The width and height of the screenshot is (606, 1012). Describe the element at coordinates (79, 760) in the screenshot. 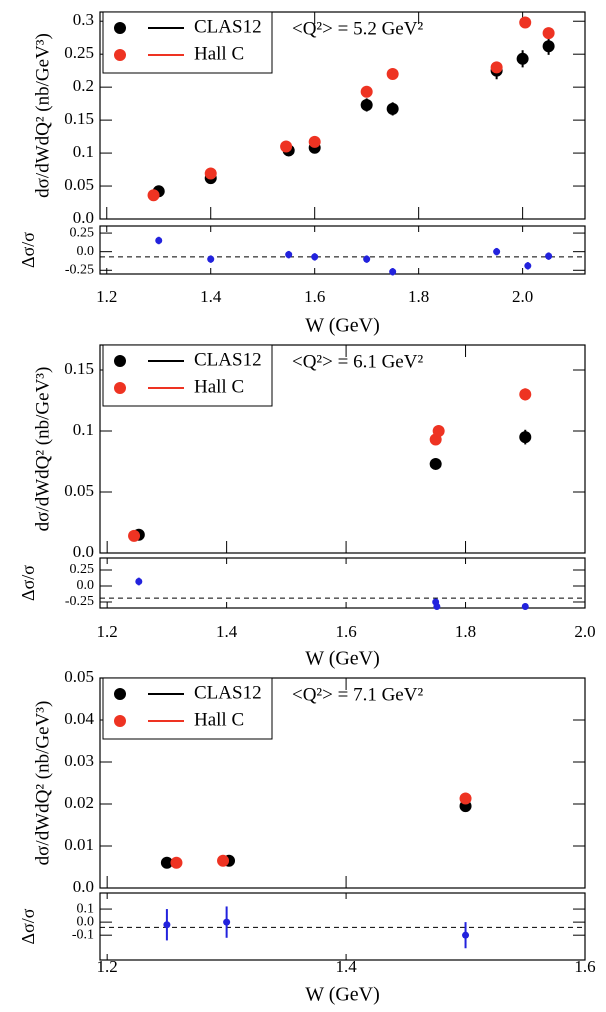

I see `y-tick-label: 0.03` at that location.